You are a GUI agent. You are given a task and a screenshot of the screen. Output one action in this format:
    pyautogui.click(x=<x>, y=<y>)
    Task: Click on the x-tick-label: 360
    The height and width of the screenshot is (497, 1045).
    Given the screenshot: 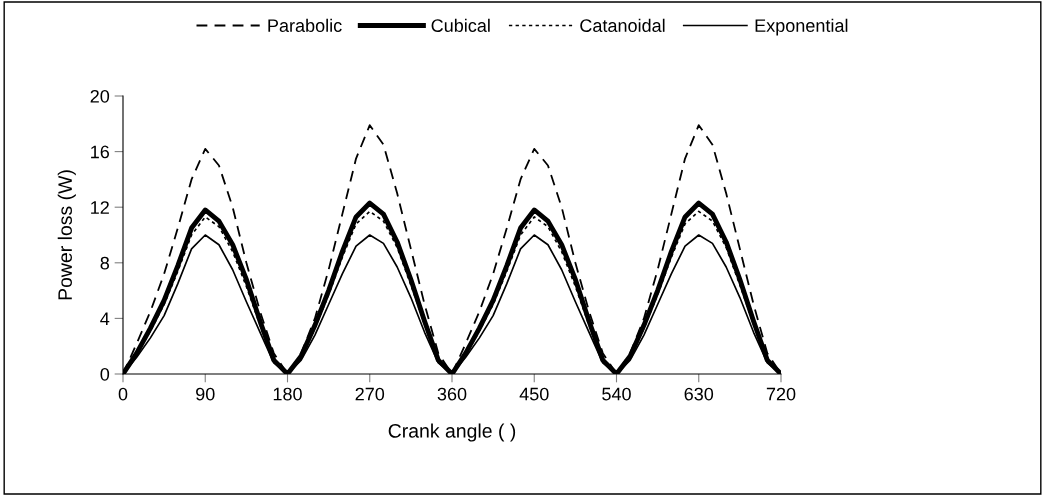 What is the action you would take?
    pyautogui.click(x=452, y=394)
    